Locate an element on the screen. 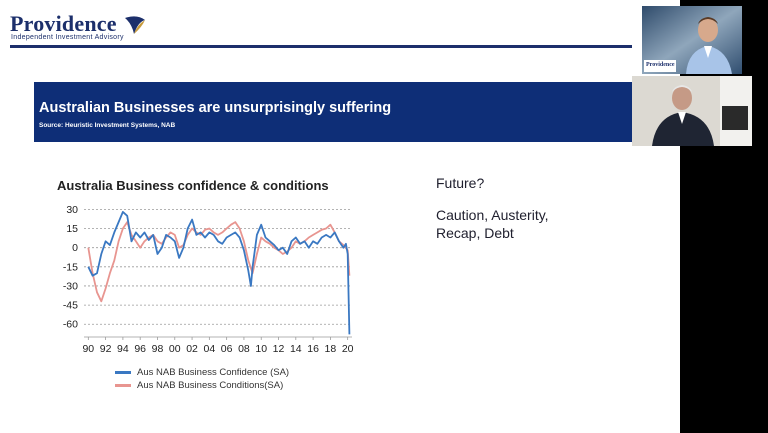 This screenshot has width=768, height=433. x-tick-label: 94 is located at coordinates (123, 349).